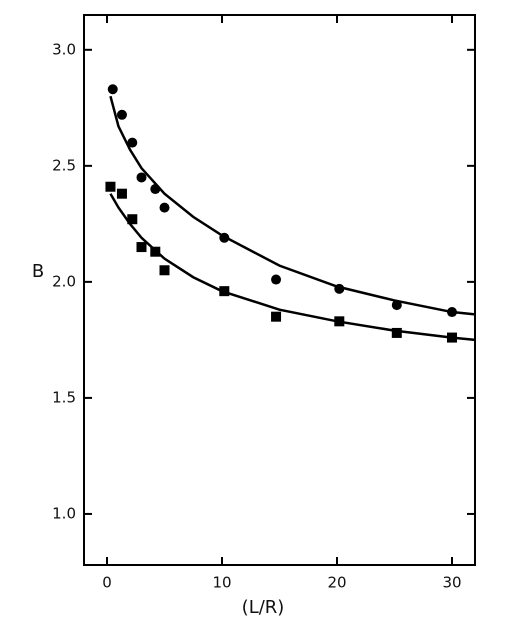  I want to click on x-axis-label: (L/R), so click(263, 607).